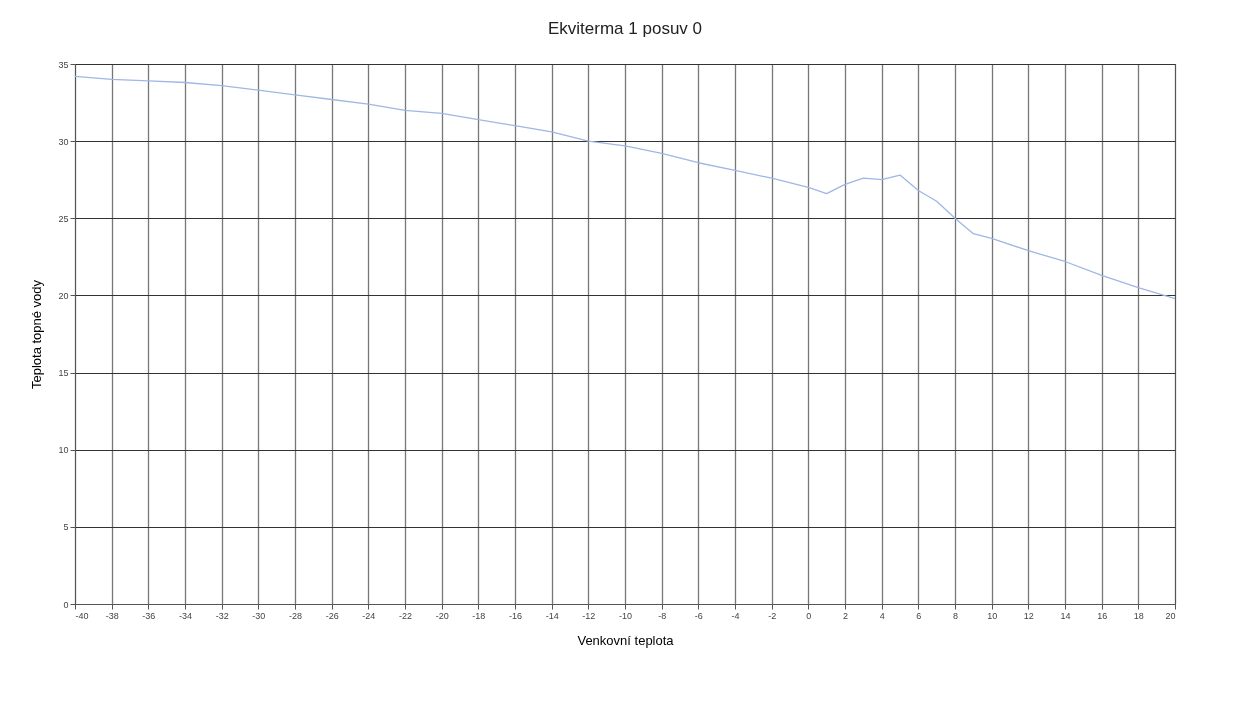 This screenshot has width=1244, height=711. I want to click on x-axis-title: Venkovní teplota, so click(626, 640).